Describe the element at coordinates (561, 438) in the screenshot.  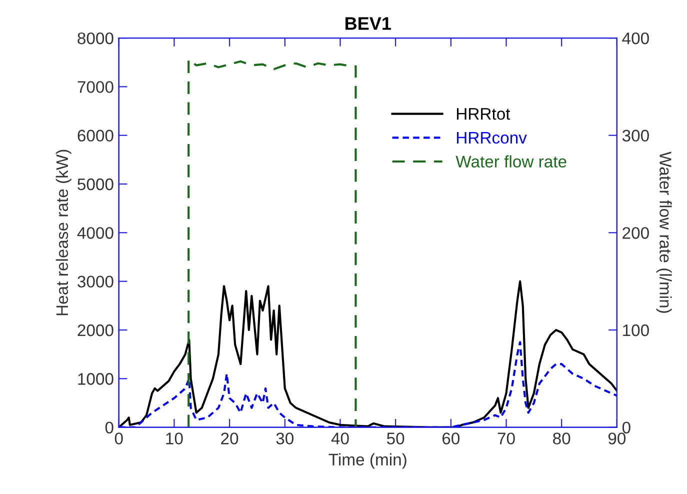
I see `x-tick-label: 80` at that location.